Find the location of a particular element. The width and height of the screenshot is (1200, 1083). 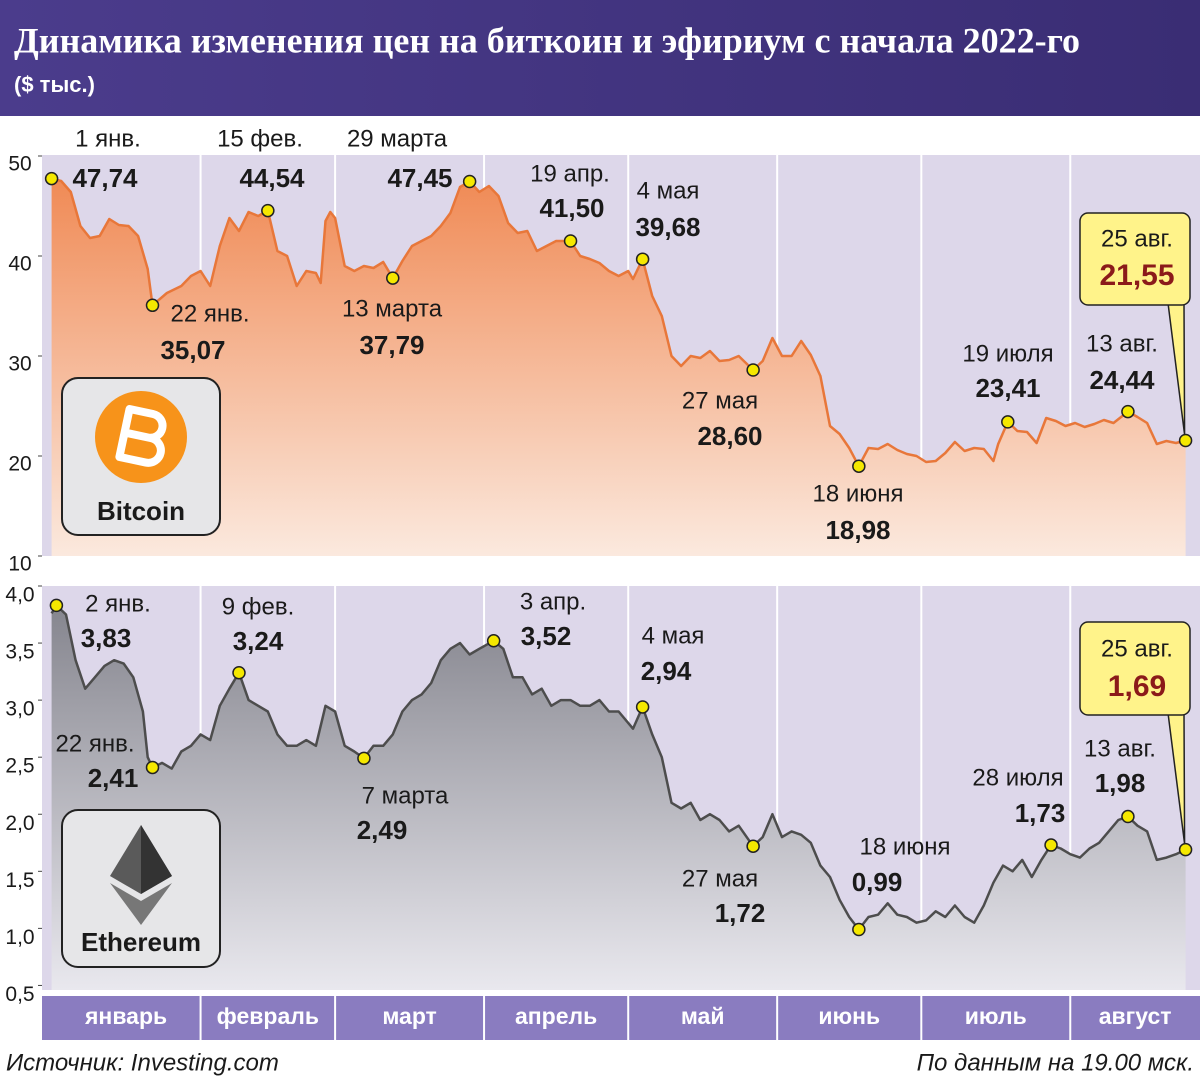

annotation-value: 44,54 is located at coordinates (272, 178).